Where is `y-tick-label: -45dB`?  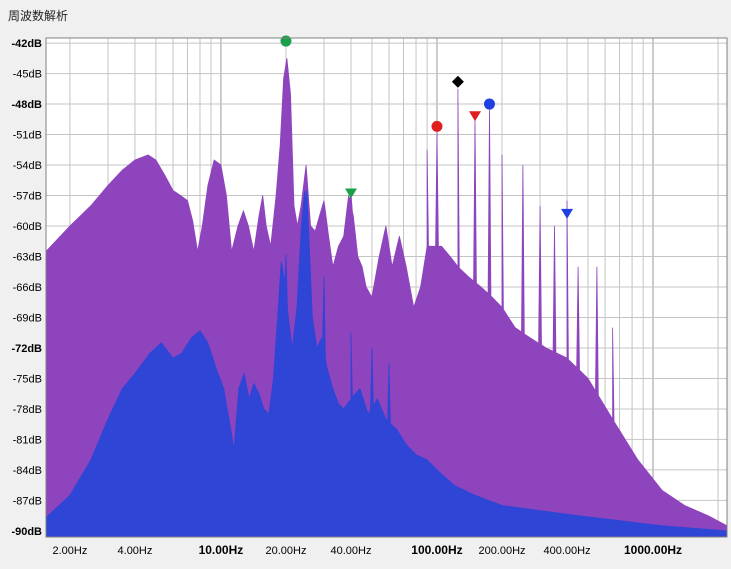
y-tick-label: -45dB is located at coordinates (27, 75).